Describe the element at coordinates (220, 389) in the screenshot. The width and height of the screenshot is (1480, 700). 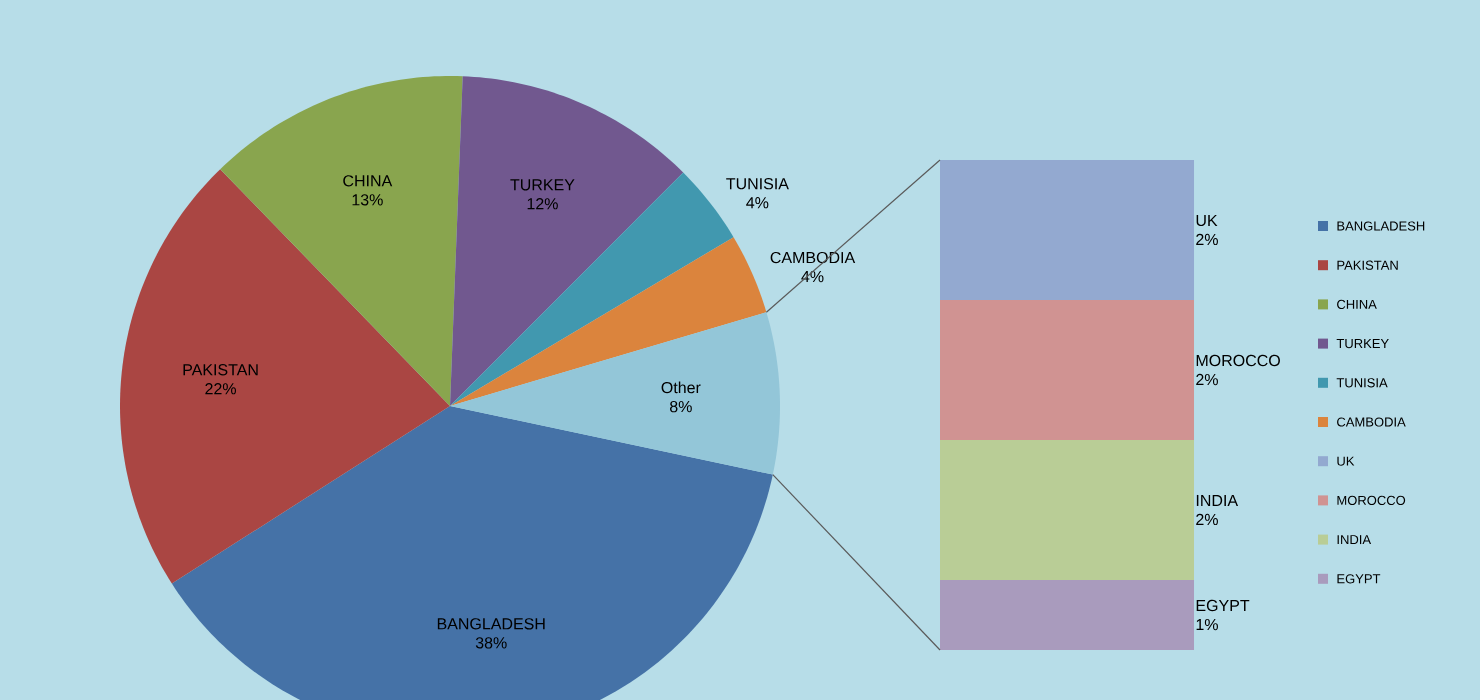
I see `data-label: 22%` at that location.